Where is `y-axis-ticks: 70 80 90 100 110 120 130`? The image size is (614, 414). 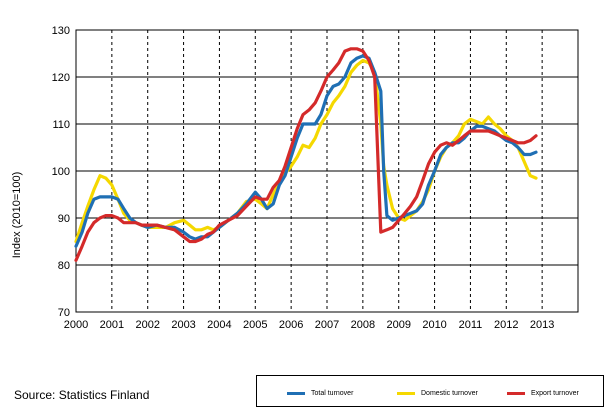
y-axis-ticks: 70 80 90 100 110 120 130 is located at coordinates (61, 172).